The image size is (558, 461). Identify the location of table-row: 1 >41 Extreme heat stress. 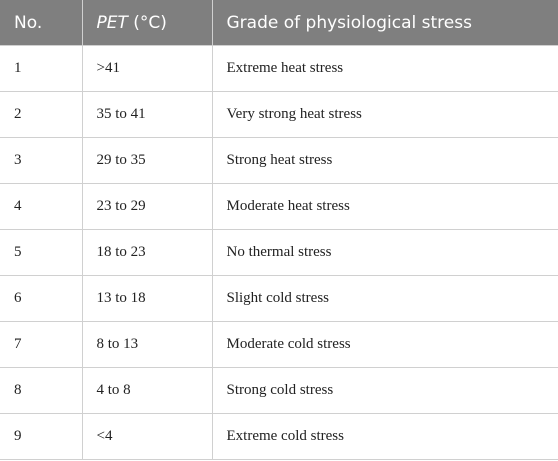
(279, 68).